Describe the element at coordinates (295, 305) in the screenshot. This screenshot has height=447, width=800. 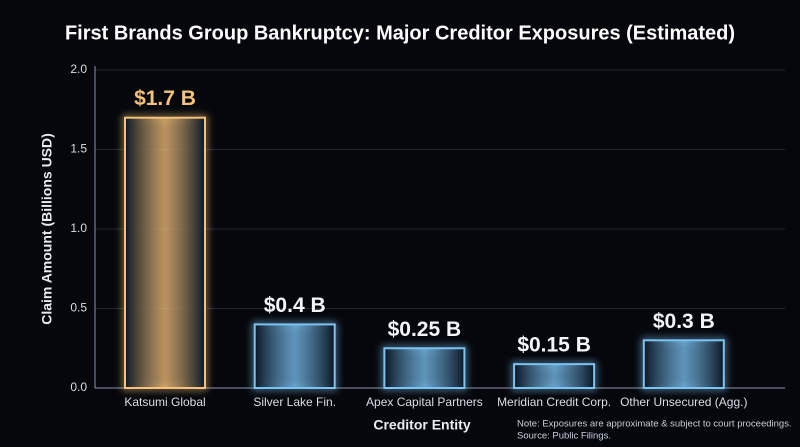
I see `value-label: $0.4 B` at that location.